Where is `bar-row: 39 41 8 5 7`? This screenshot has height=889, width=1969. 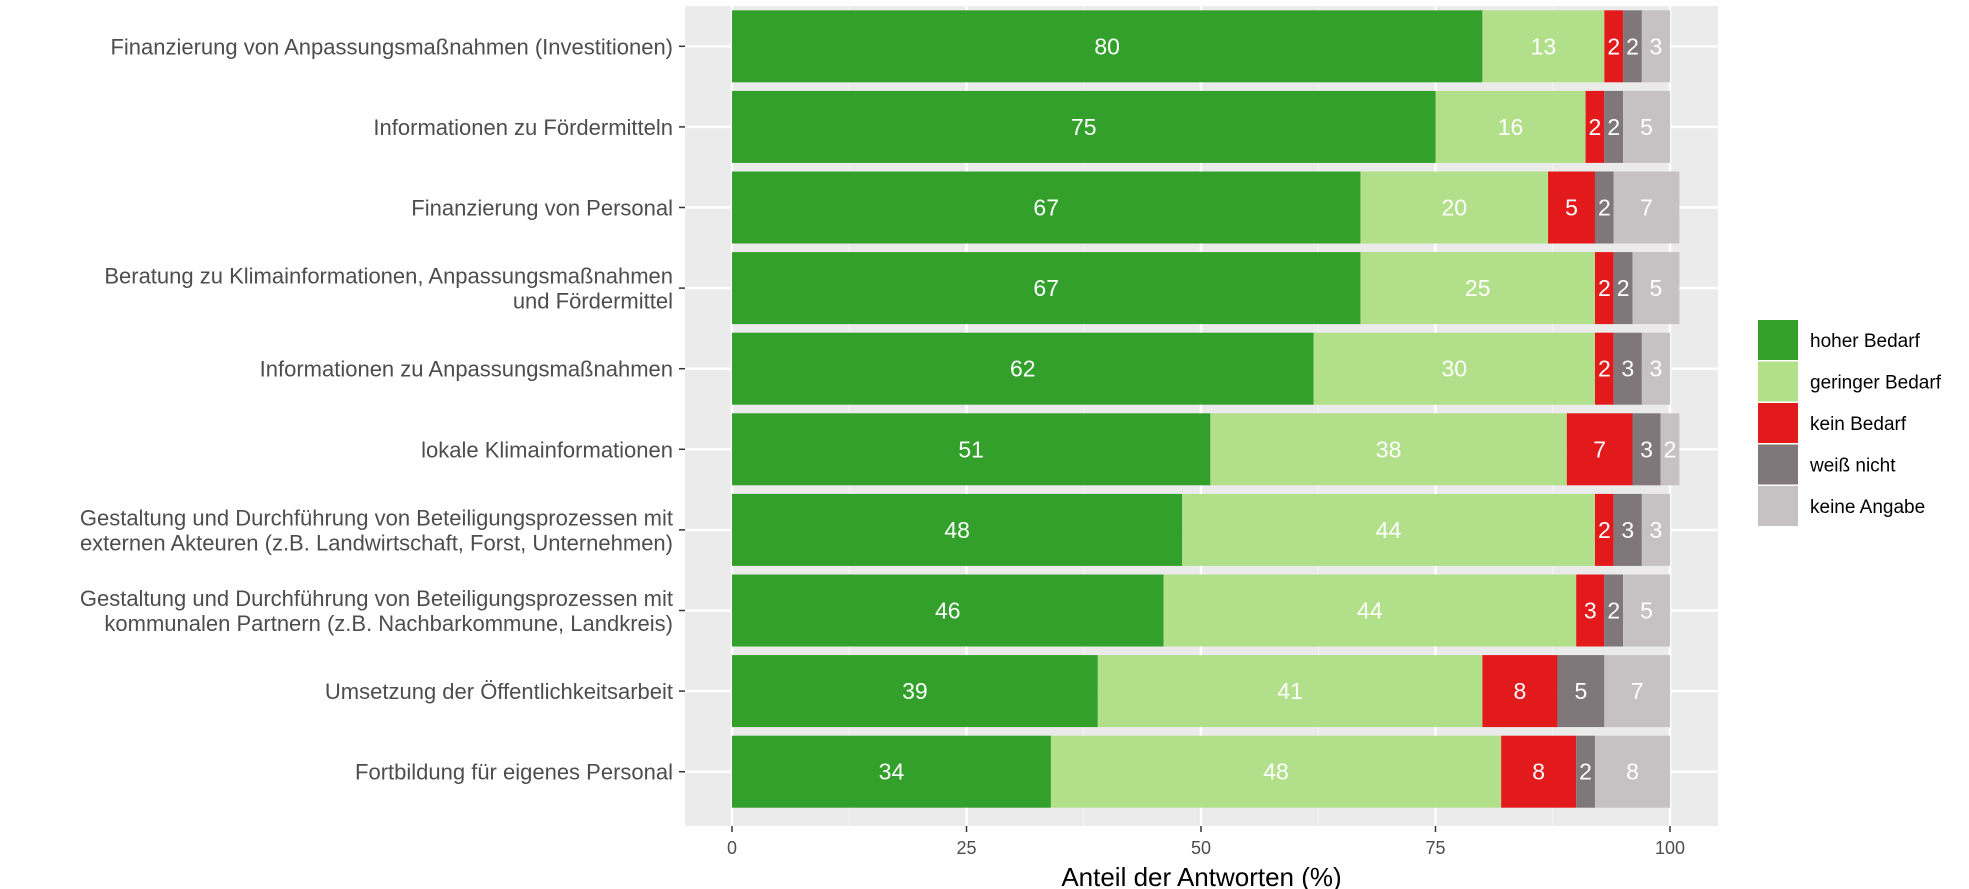
bar-row: 39 41 8 5 7 is located at coordinates (1201, 691).